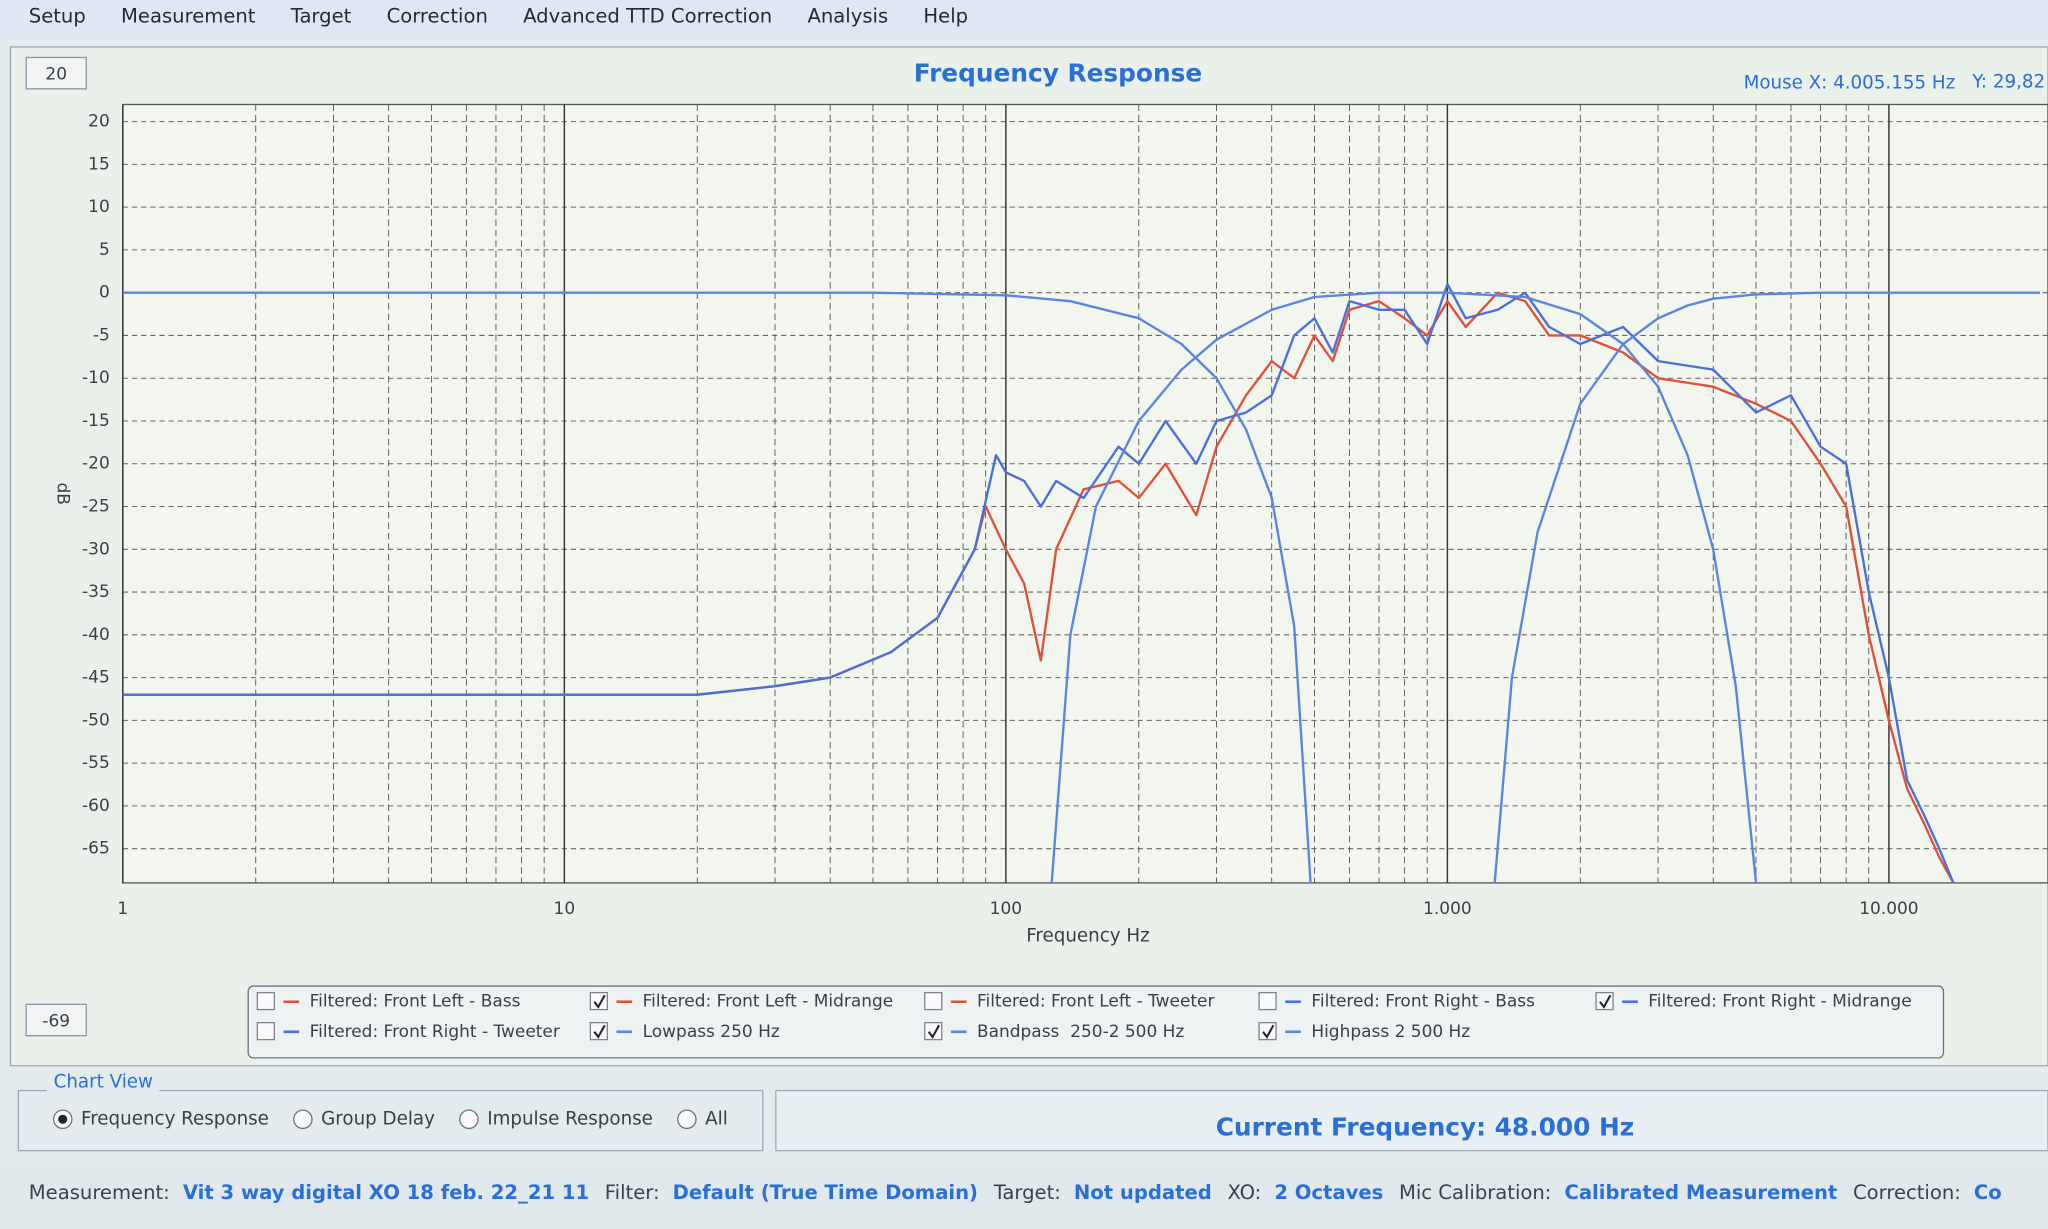 Image resolution: width=2048 pixels, height=1229 pixels. I want to click on menu-item: Advanced TTD Correction, so click(647, 15).